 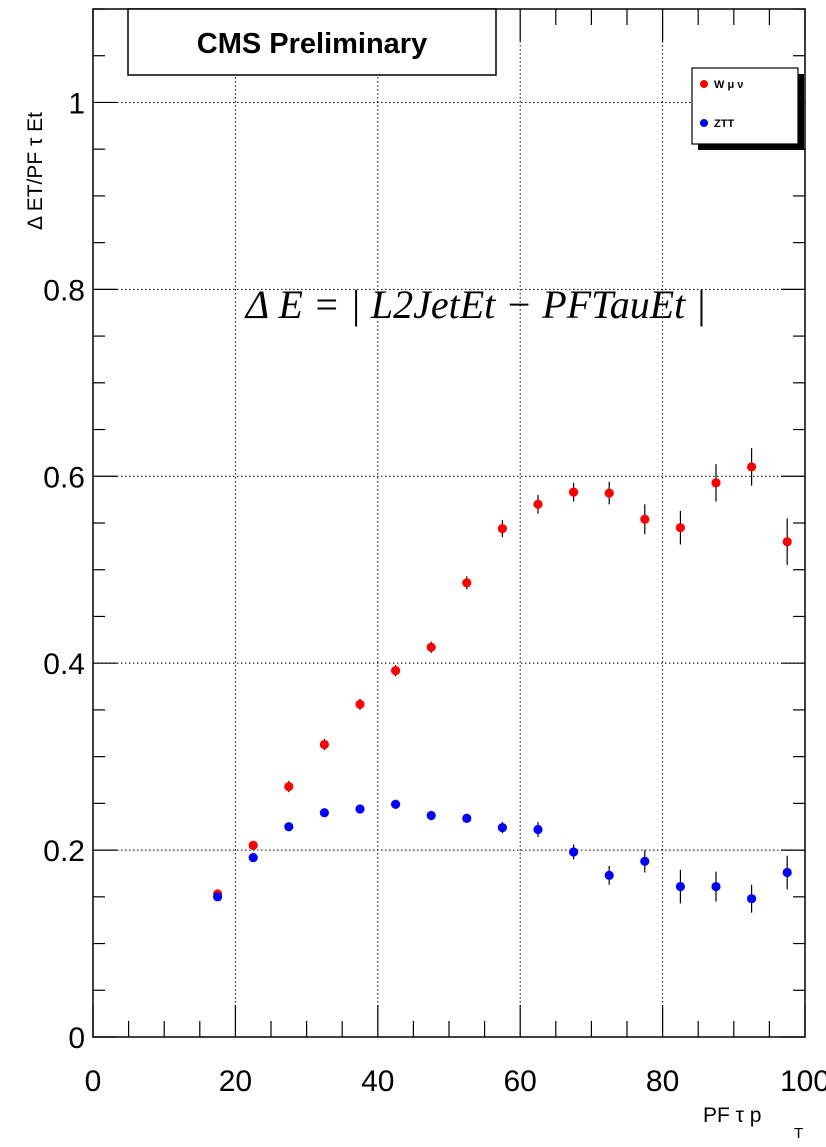 What do you see at coordinates (662, 1081) in the screenshot?
I see `x-tick-label: 80` at bounding box center [662, 1081].